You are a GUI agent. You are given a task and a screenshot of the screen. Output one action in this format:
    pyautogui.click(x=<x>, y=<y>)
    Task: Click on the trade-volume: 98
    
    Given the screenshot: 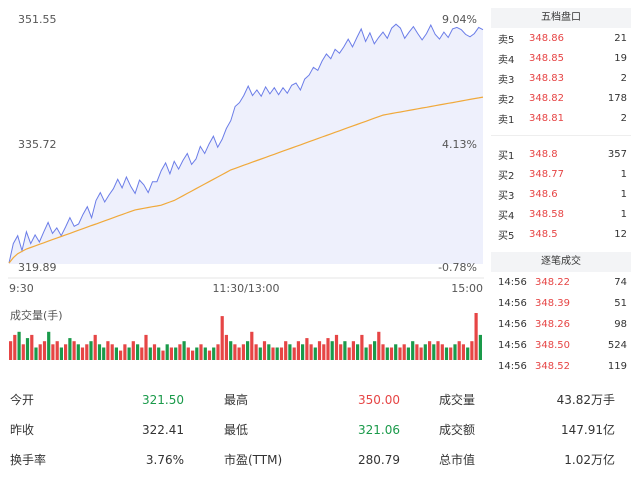 What is the action you would take?
    pyautogui.click(x=620, y=324)
    